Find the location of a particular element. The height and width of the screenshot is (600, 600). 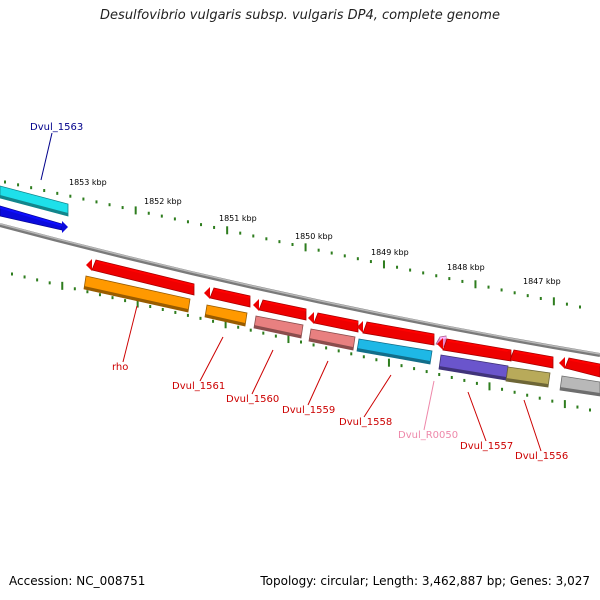

gene-label-dvul1561: Dvul_1561 is located at coordinates (198, 386).